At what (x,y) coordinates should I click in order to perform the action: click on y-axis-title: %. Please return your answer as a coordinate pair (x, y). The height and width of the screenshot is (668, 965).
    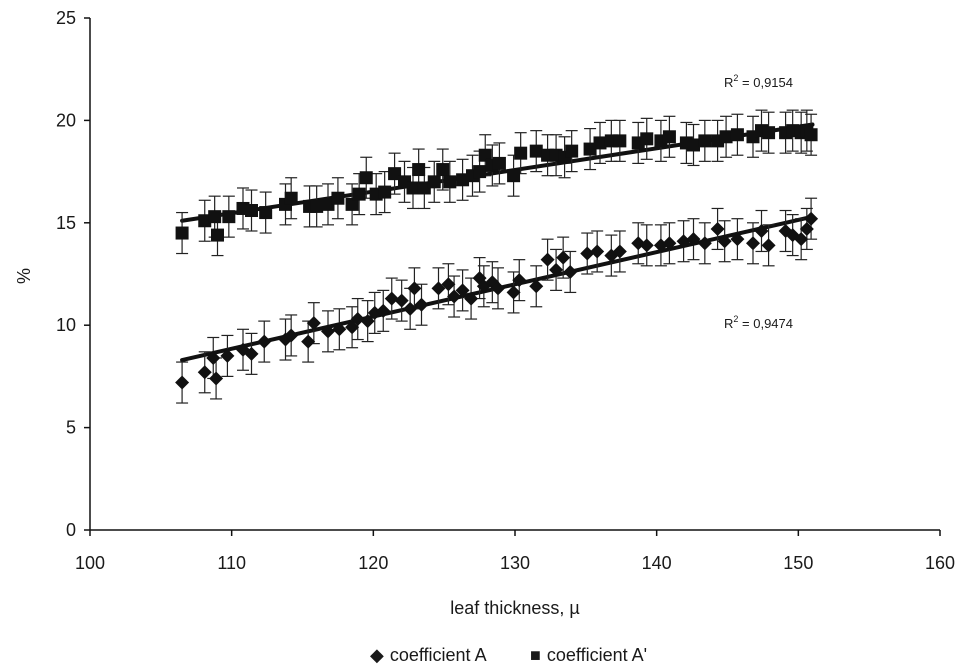
    Looking at the image, I should click on (24, 276).